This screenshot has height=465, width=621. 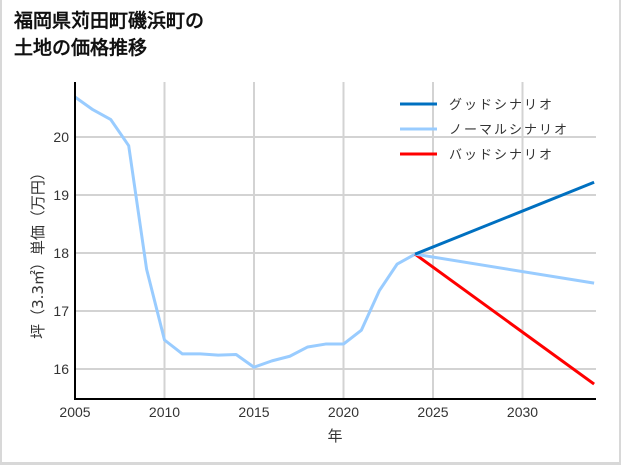 What do you see at coordinates (343, 412) in the screenshot?
I see `x-tick-label: 2020` at bounding box center [343, 412].